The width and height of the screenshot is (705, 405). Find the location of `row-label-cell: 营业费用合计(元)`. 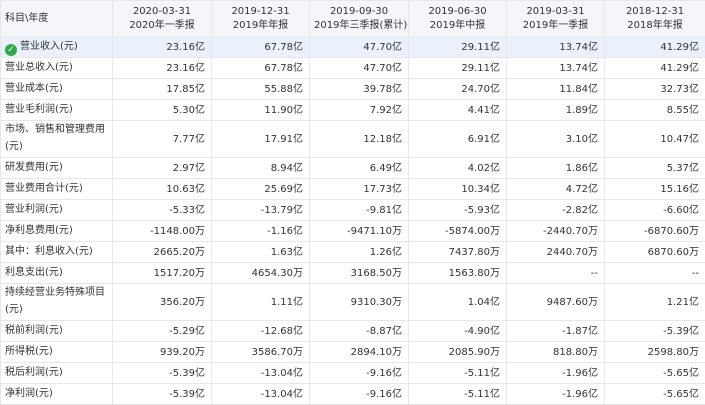

row-label-cell: 营业费用合计(元) is located at coordinates (57, 189).